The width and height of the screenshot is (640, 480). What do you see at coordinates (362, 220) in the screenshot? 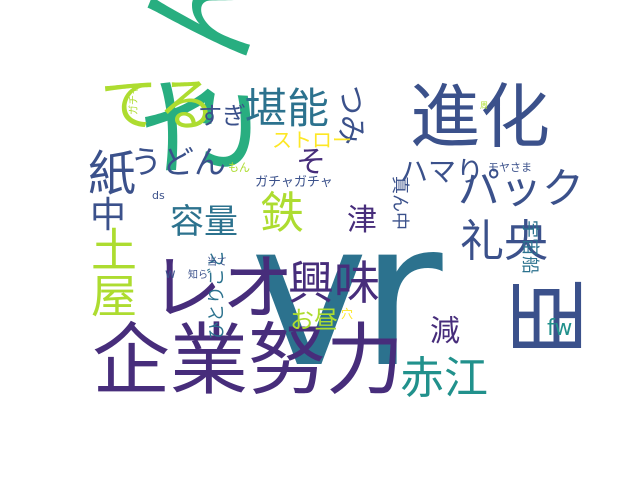
I see `word-tsu: 津` at bounding box center [362, 220].